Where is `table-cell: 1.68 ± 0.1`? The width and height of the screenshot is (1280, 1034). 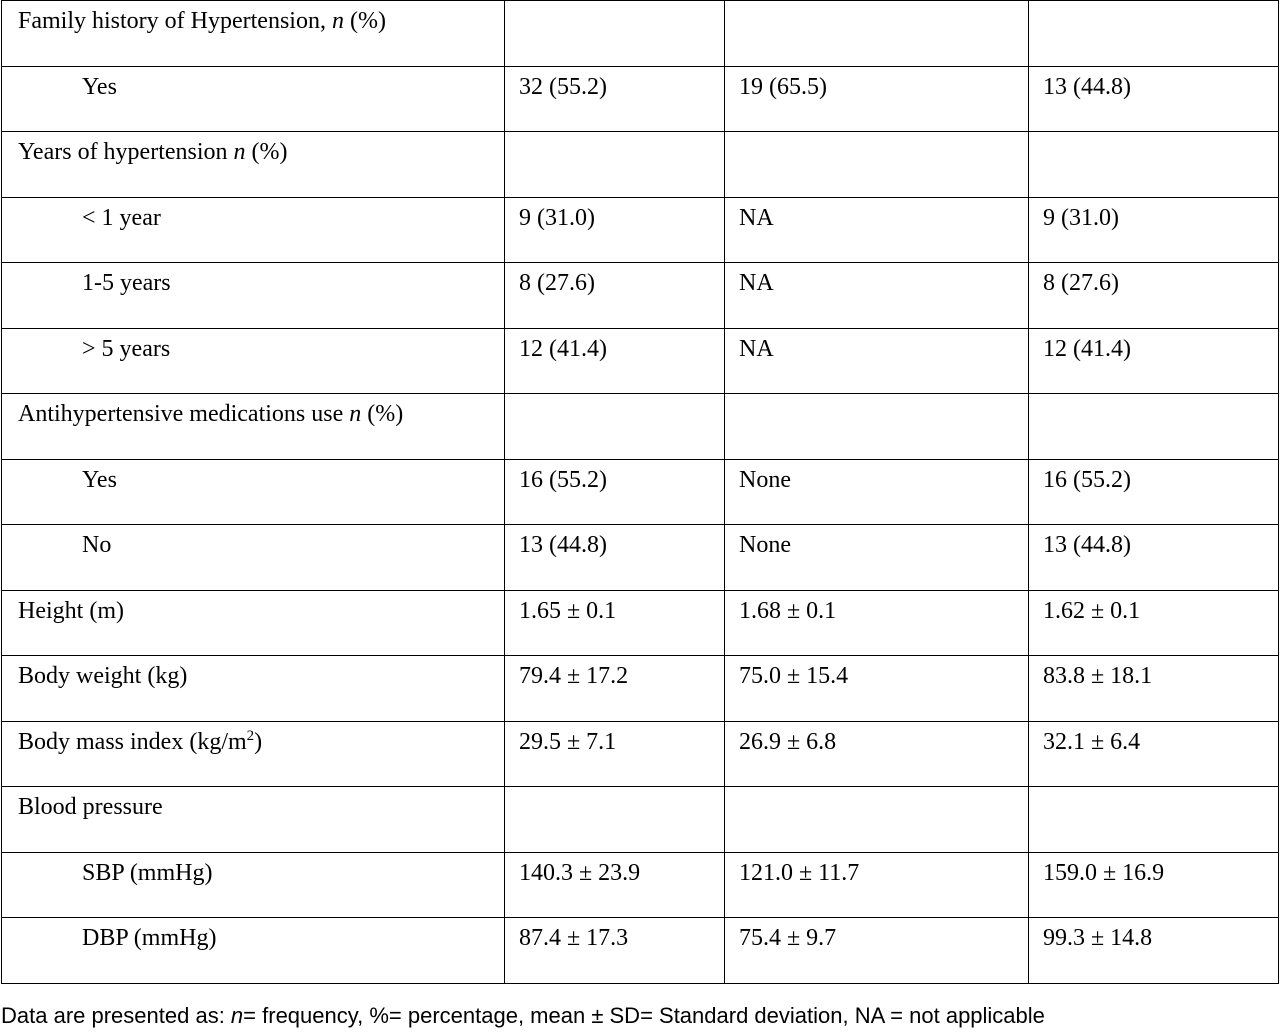
table-cell: 1.68 ± 0.1 is located at coordinates (876, 622).